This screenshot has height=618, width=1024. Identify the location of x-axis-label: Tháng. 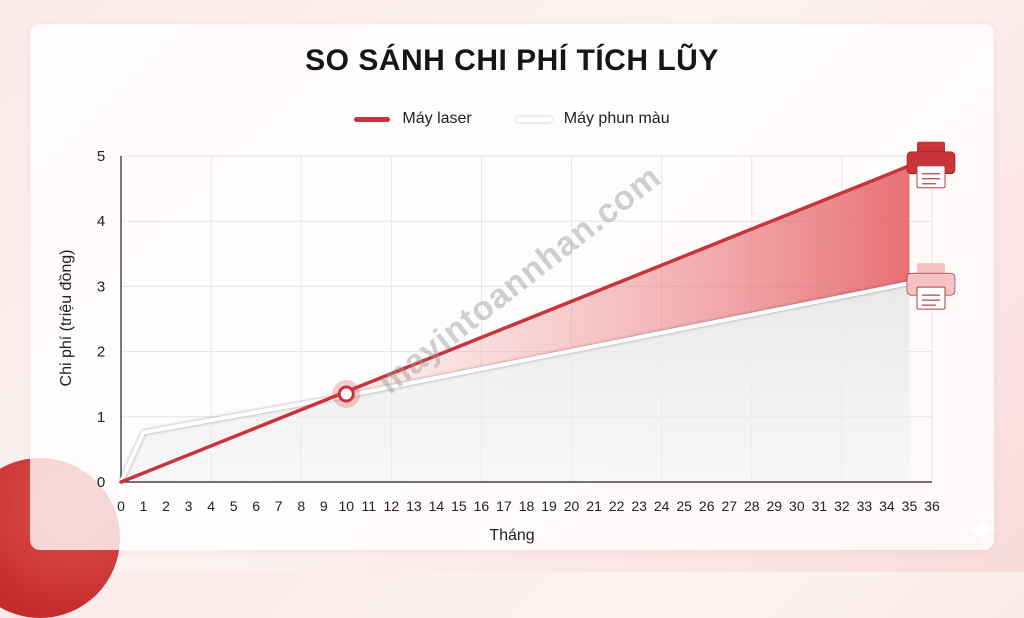
(512, 535).